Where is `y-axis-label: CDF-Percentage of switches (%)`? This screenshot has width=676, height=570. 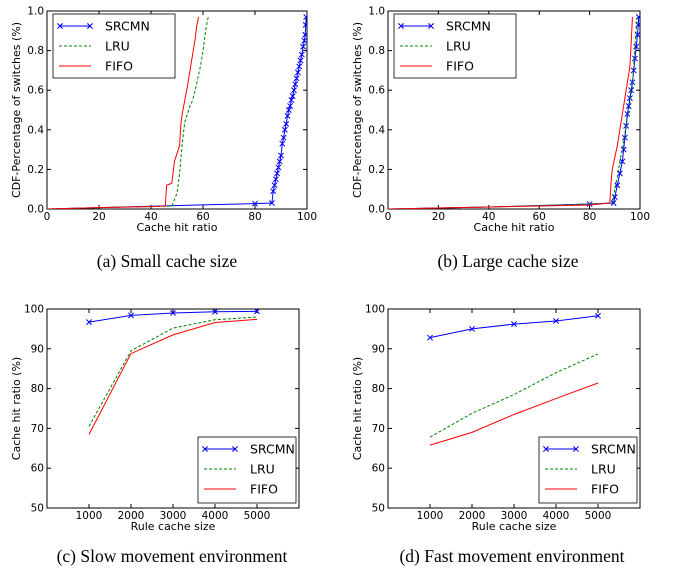
y-axis-label: CDF-Percentage of switches (%) is located at coordinates (16, 110).